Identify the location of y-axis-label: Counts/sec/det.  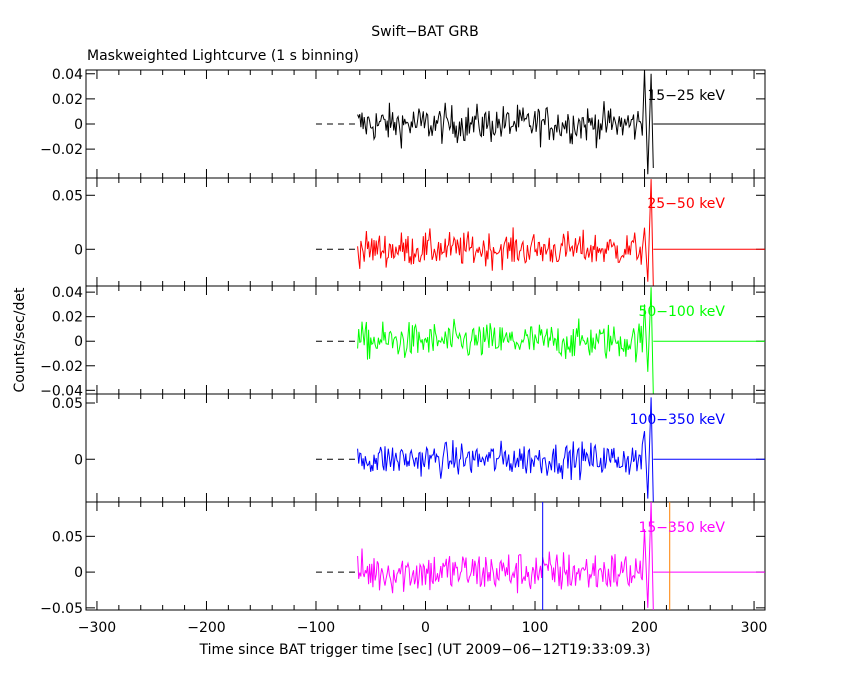
(20, 339).